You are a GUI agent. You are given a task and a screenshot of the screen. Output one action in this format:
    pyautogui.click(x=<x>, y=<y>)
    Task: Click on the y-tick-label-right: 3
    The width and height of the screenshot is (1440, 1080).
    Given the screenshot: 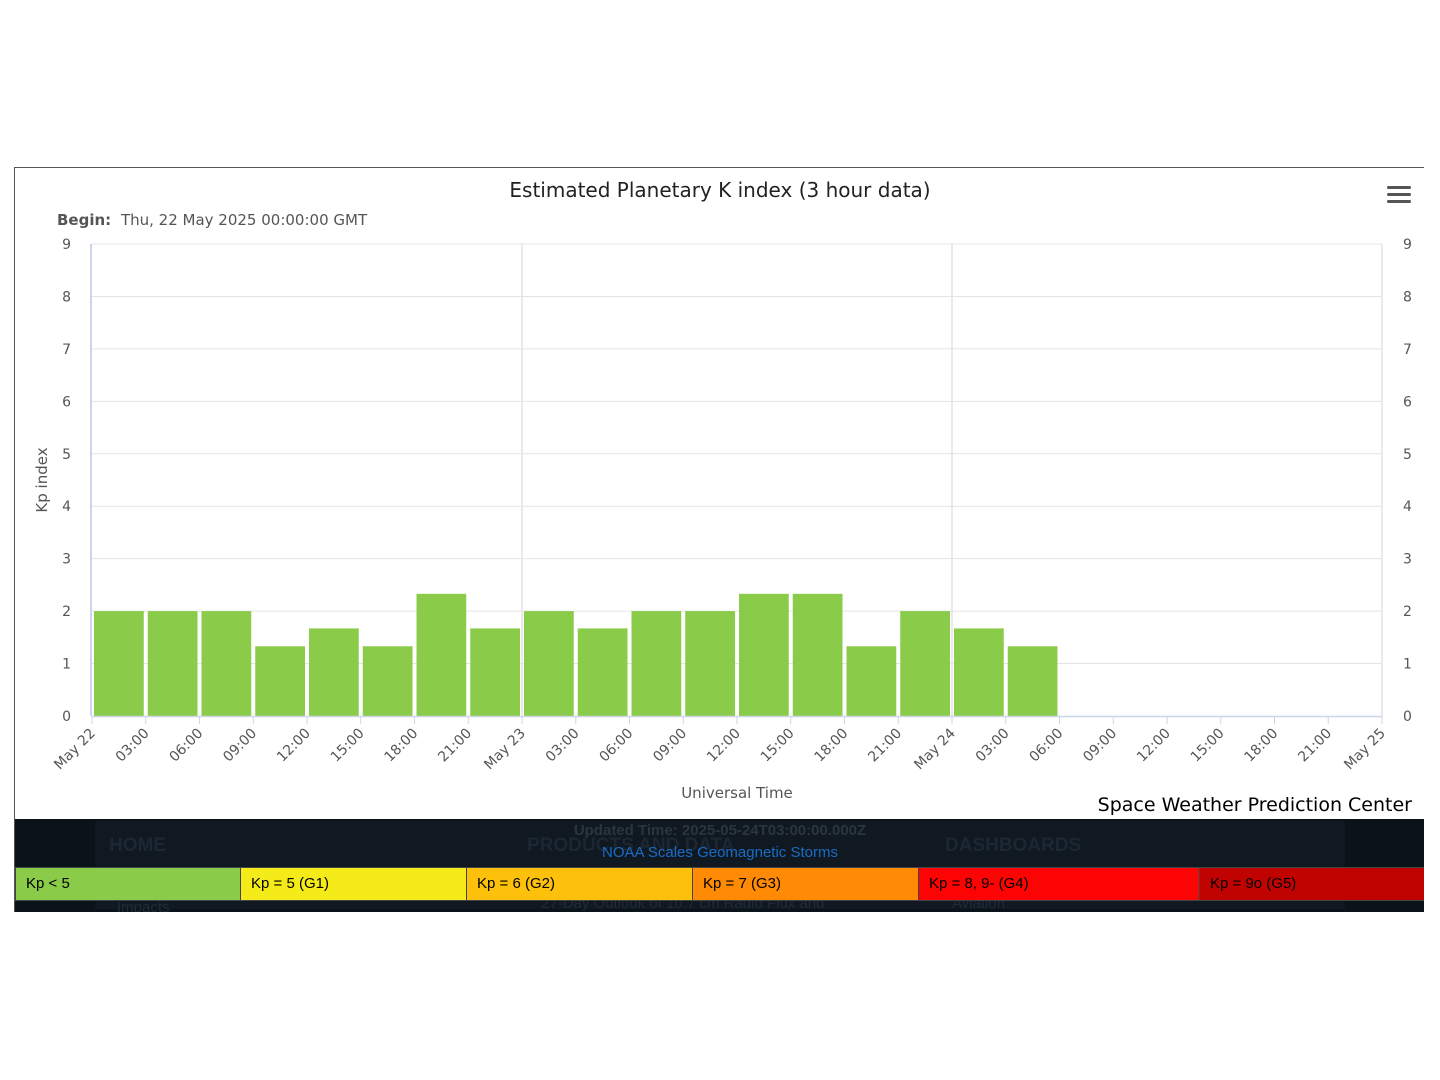 What is the action you would take?
    pyautogui.click(x=1407, y=560)
    